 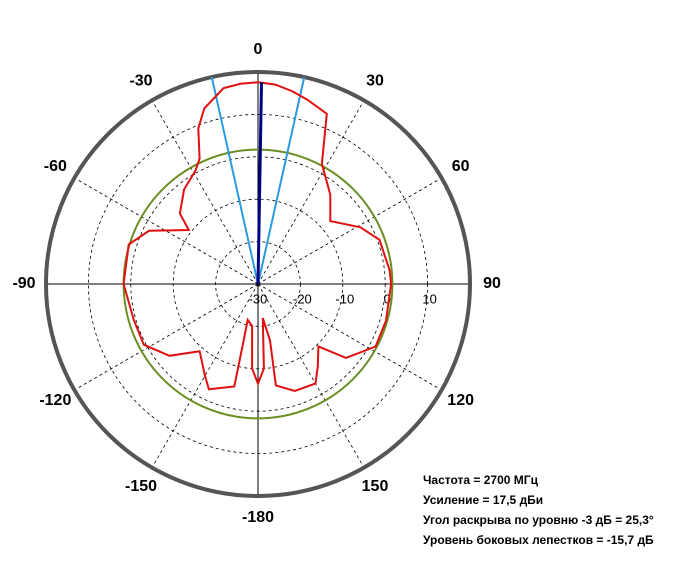 I want to click on radial-label: -20, so click(x=302, y=298).